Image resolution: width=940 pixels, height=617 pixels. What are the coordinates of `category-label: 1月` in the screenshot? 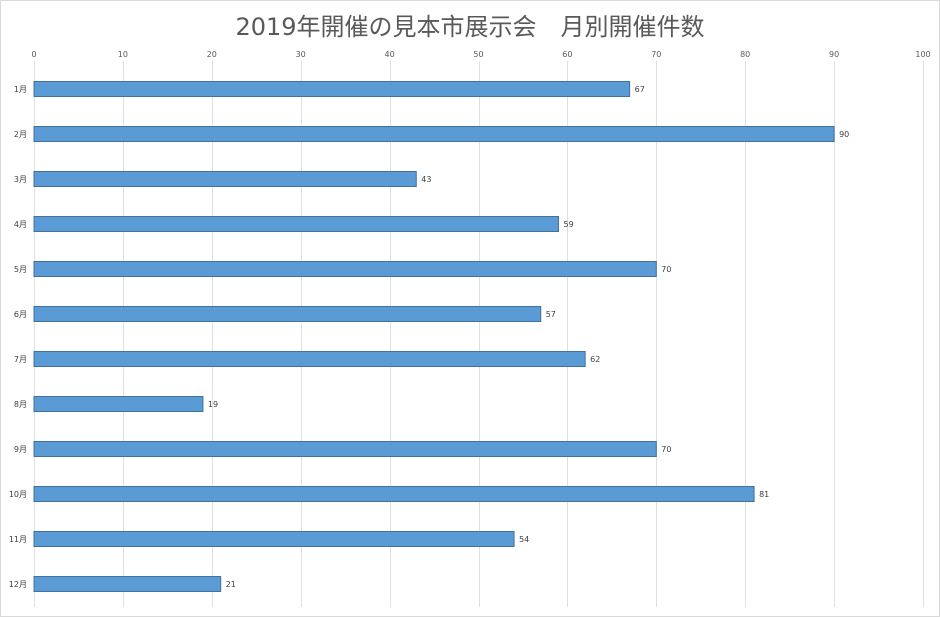 It's located at (20, 89).